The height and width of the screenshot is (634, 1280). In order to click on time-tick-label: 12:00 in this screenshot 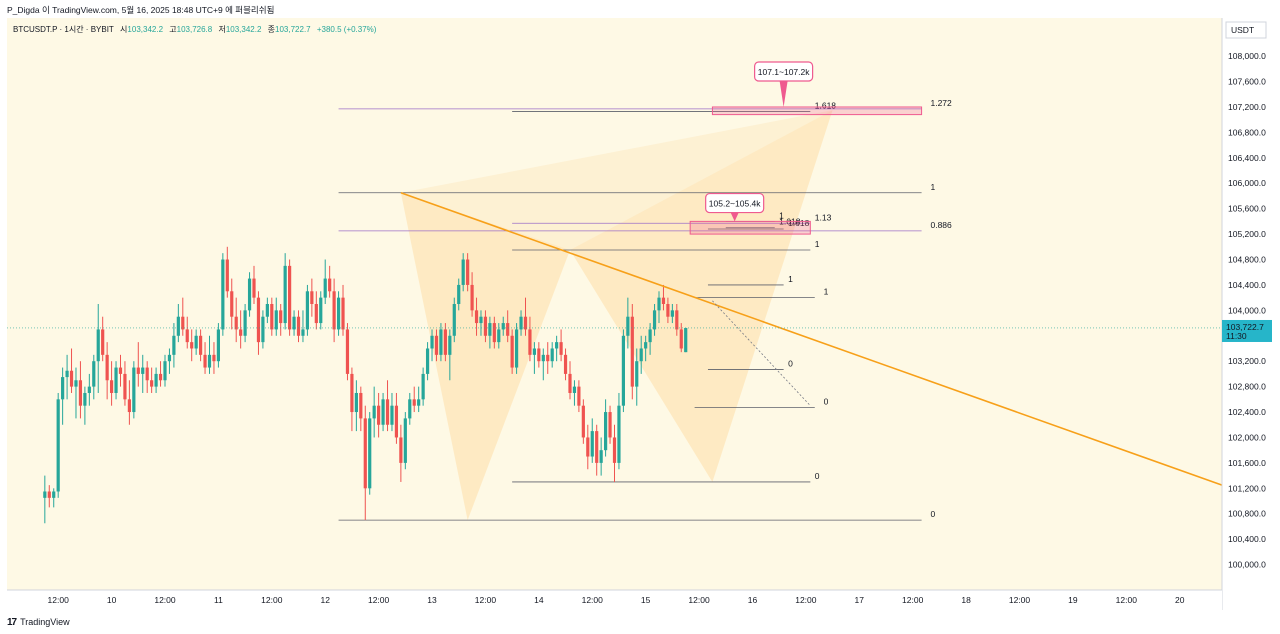, I will do `click(165, 600)`.